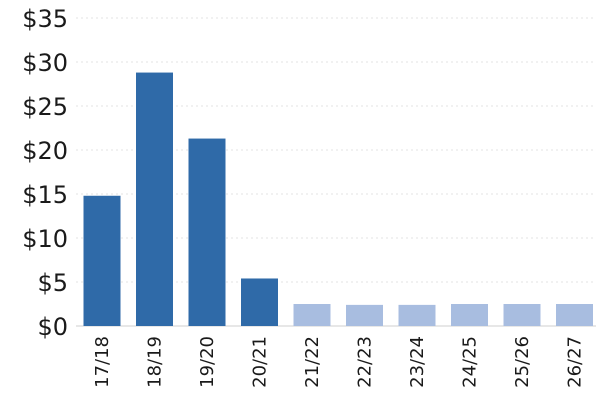  I want to click on x-tick-label: 18/19, so click(155, 362).